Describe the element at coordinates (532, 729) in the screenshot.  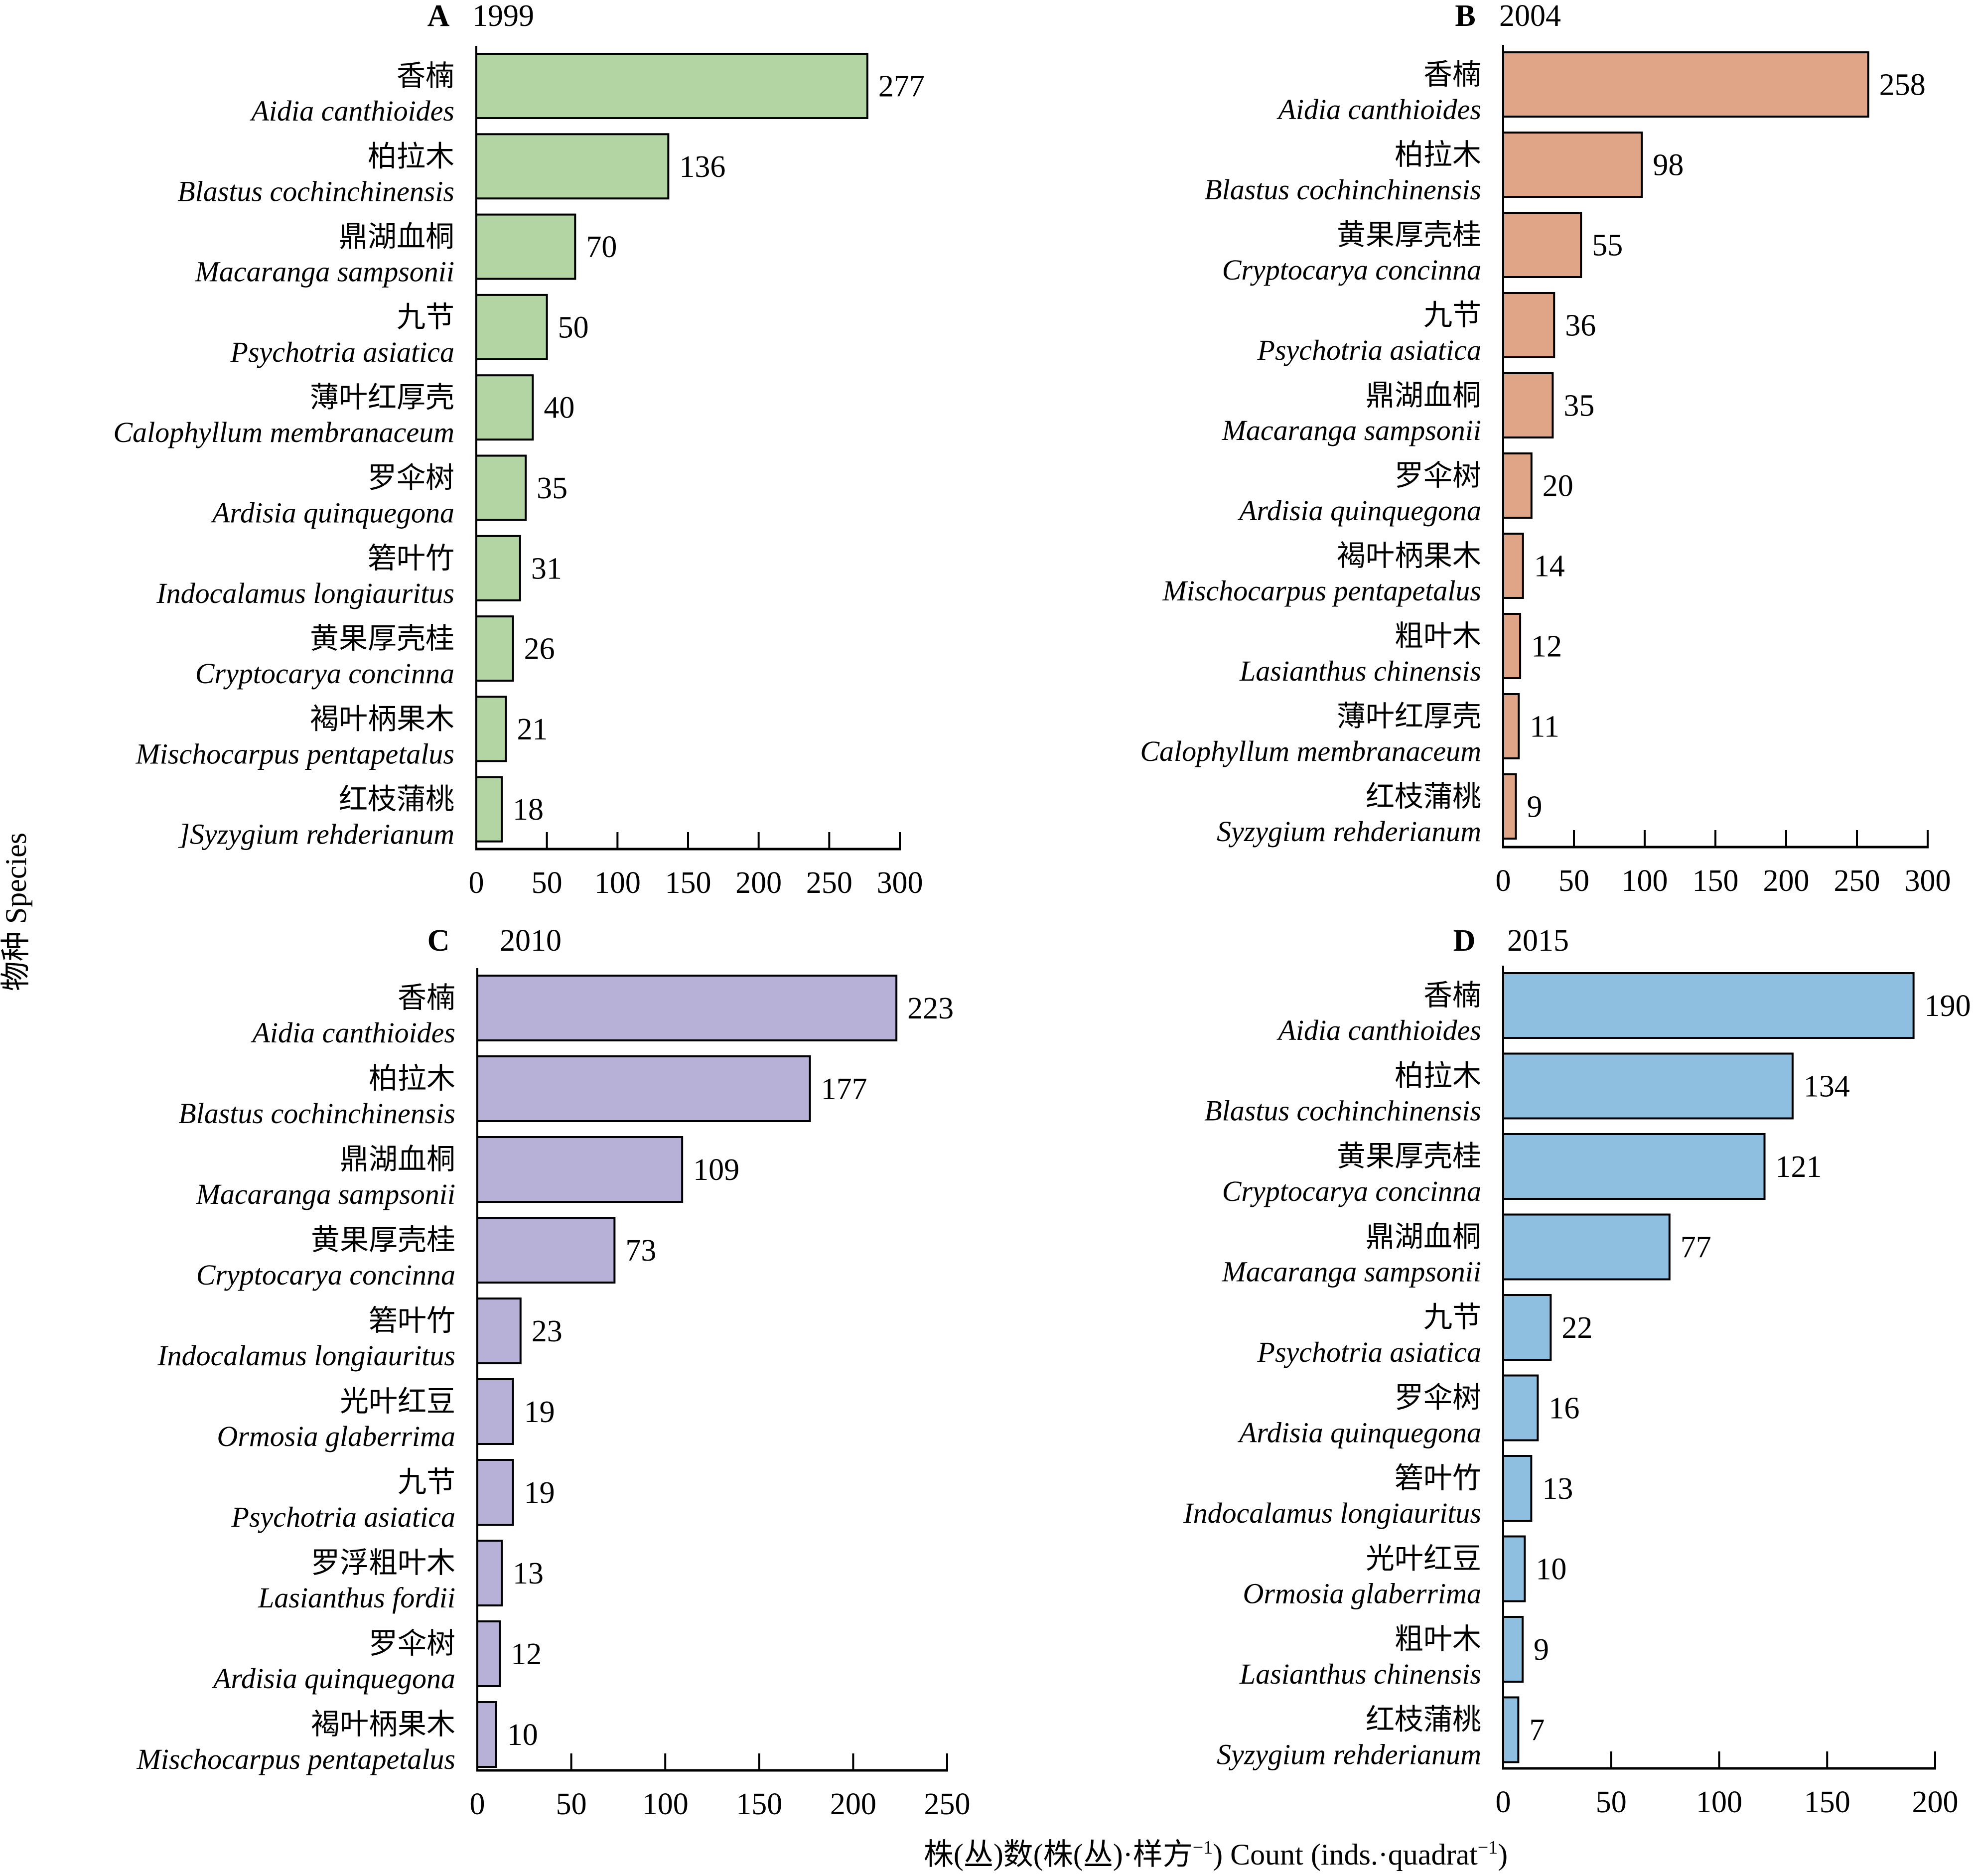
I see `bar-value-label: 21` at that location.